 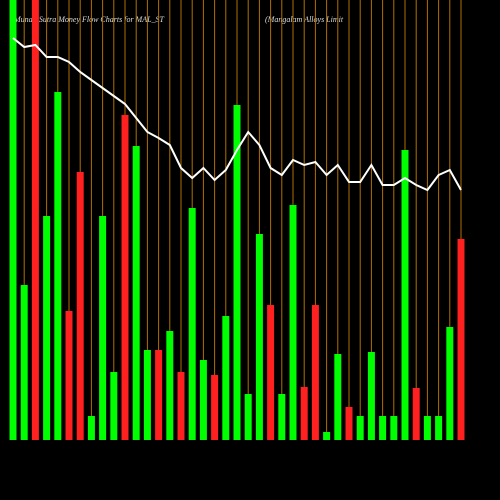 What do you see at coordinates (89, 19) in the screenshot?
I see `chart-title: MunafaSutra Money Flow Charts for MAL_ST` at bounding box center [89, 19].